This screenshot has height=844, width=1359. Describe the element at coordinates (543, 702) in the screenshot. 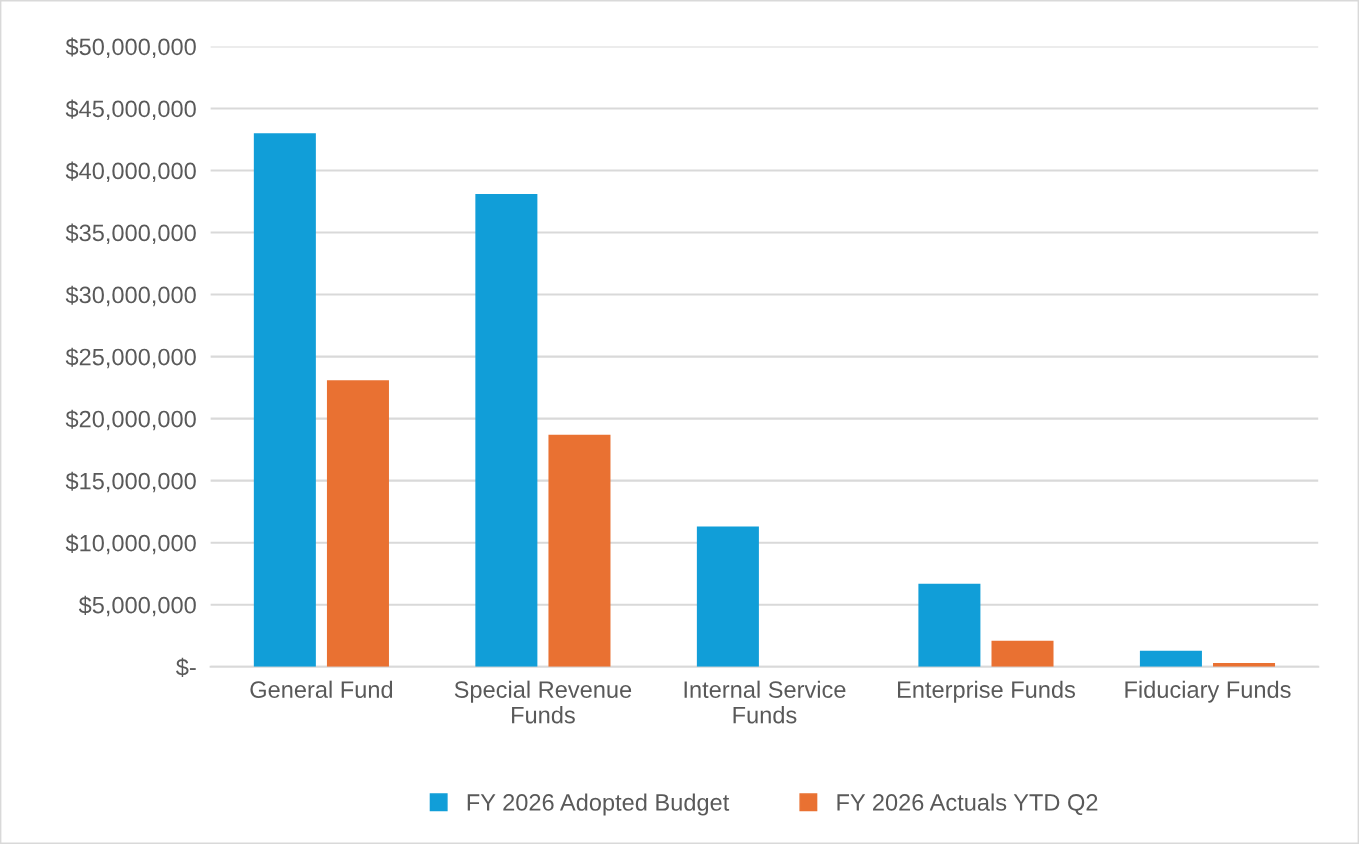

I see `x-tick-label: Special Revenue Funds` at that location.